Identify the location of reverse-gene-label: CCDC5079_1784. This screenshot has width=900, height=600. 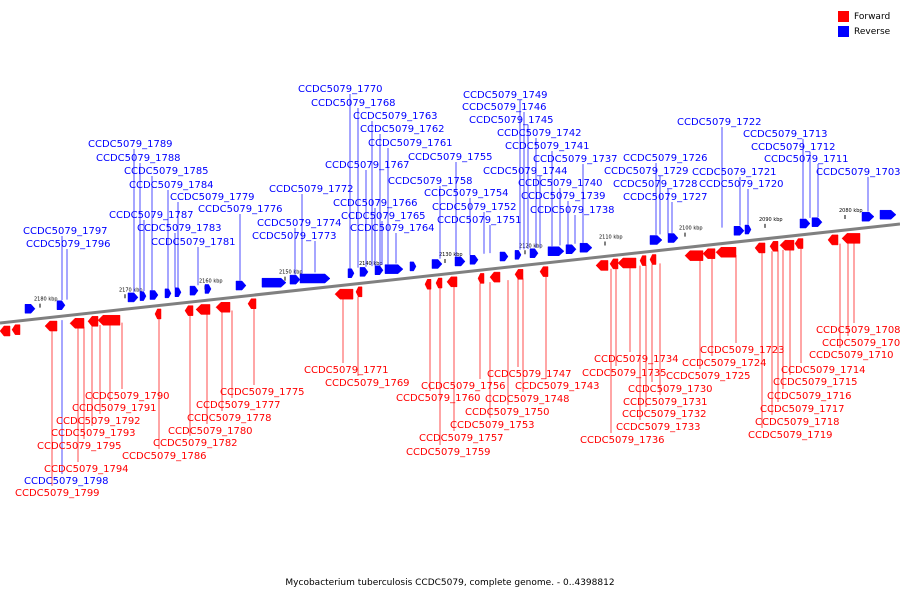
(171, 185).